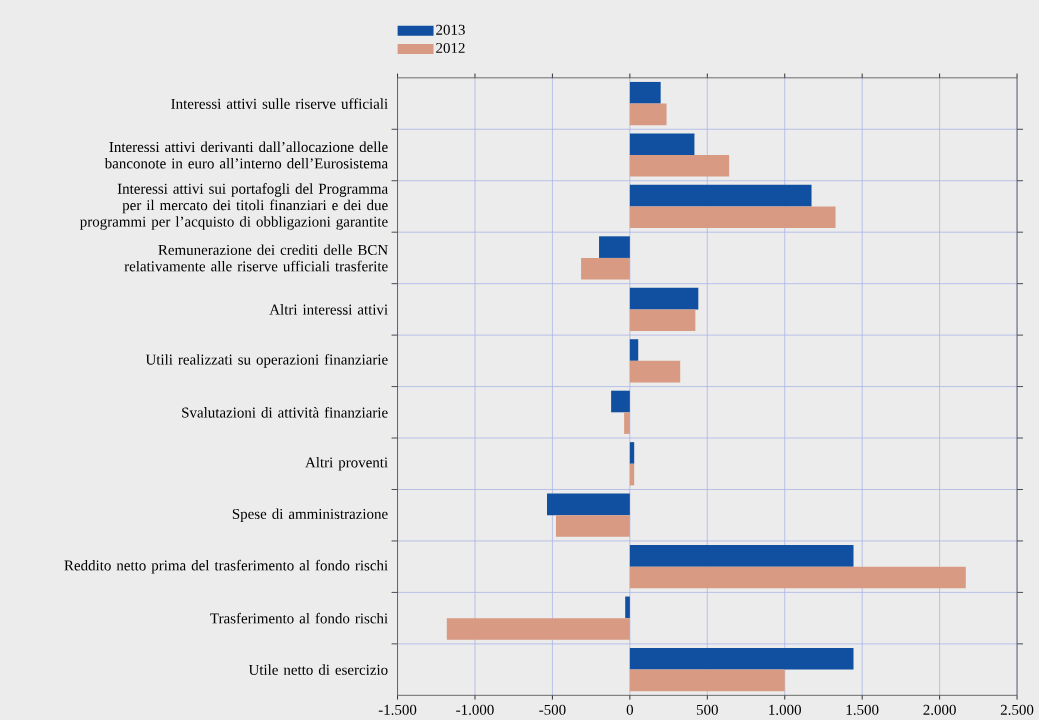 This screenshot has height=720, width=1039. I want to click on x-tick-label: 0, so click(630, 709).